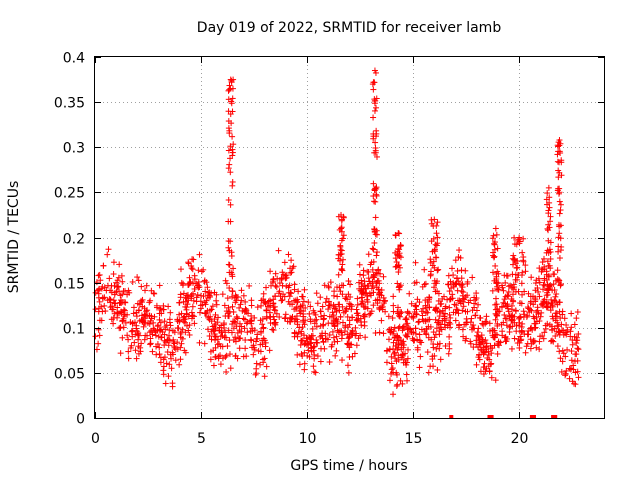 The width and height of the screenshot is (640, 480). What do you see at coordinates (309, 439) in the screenshot?
I see `x-tick-labels: 0 5 10 15 20` at bounding box center [309, 439].